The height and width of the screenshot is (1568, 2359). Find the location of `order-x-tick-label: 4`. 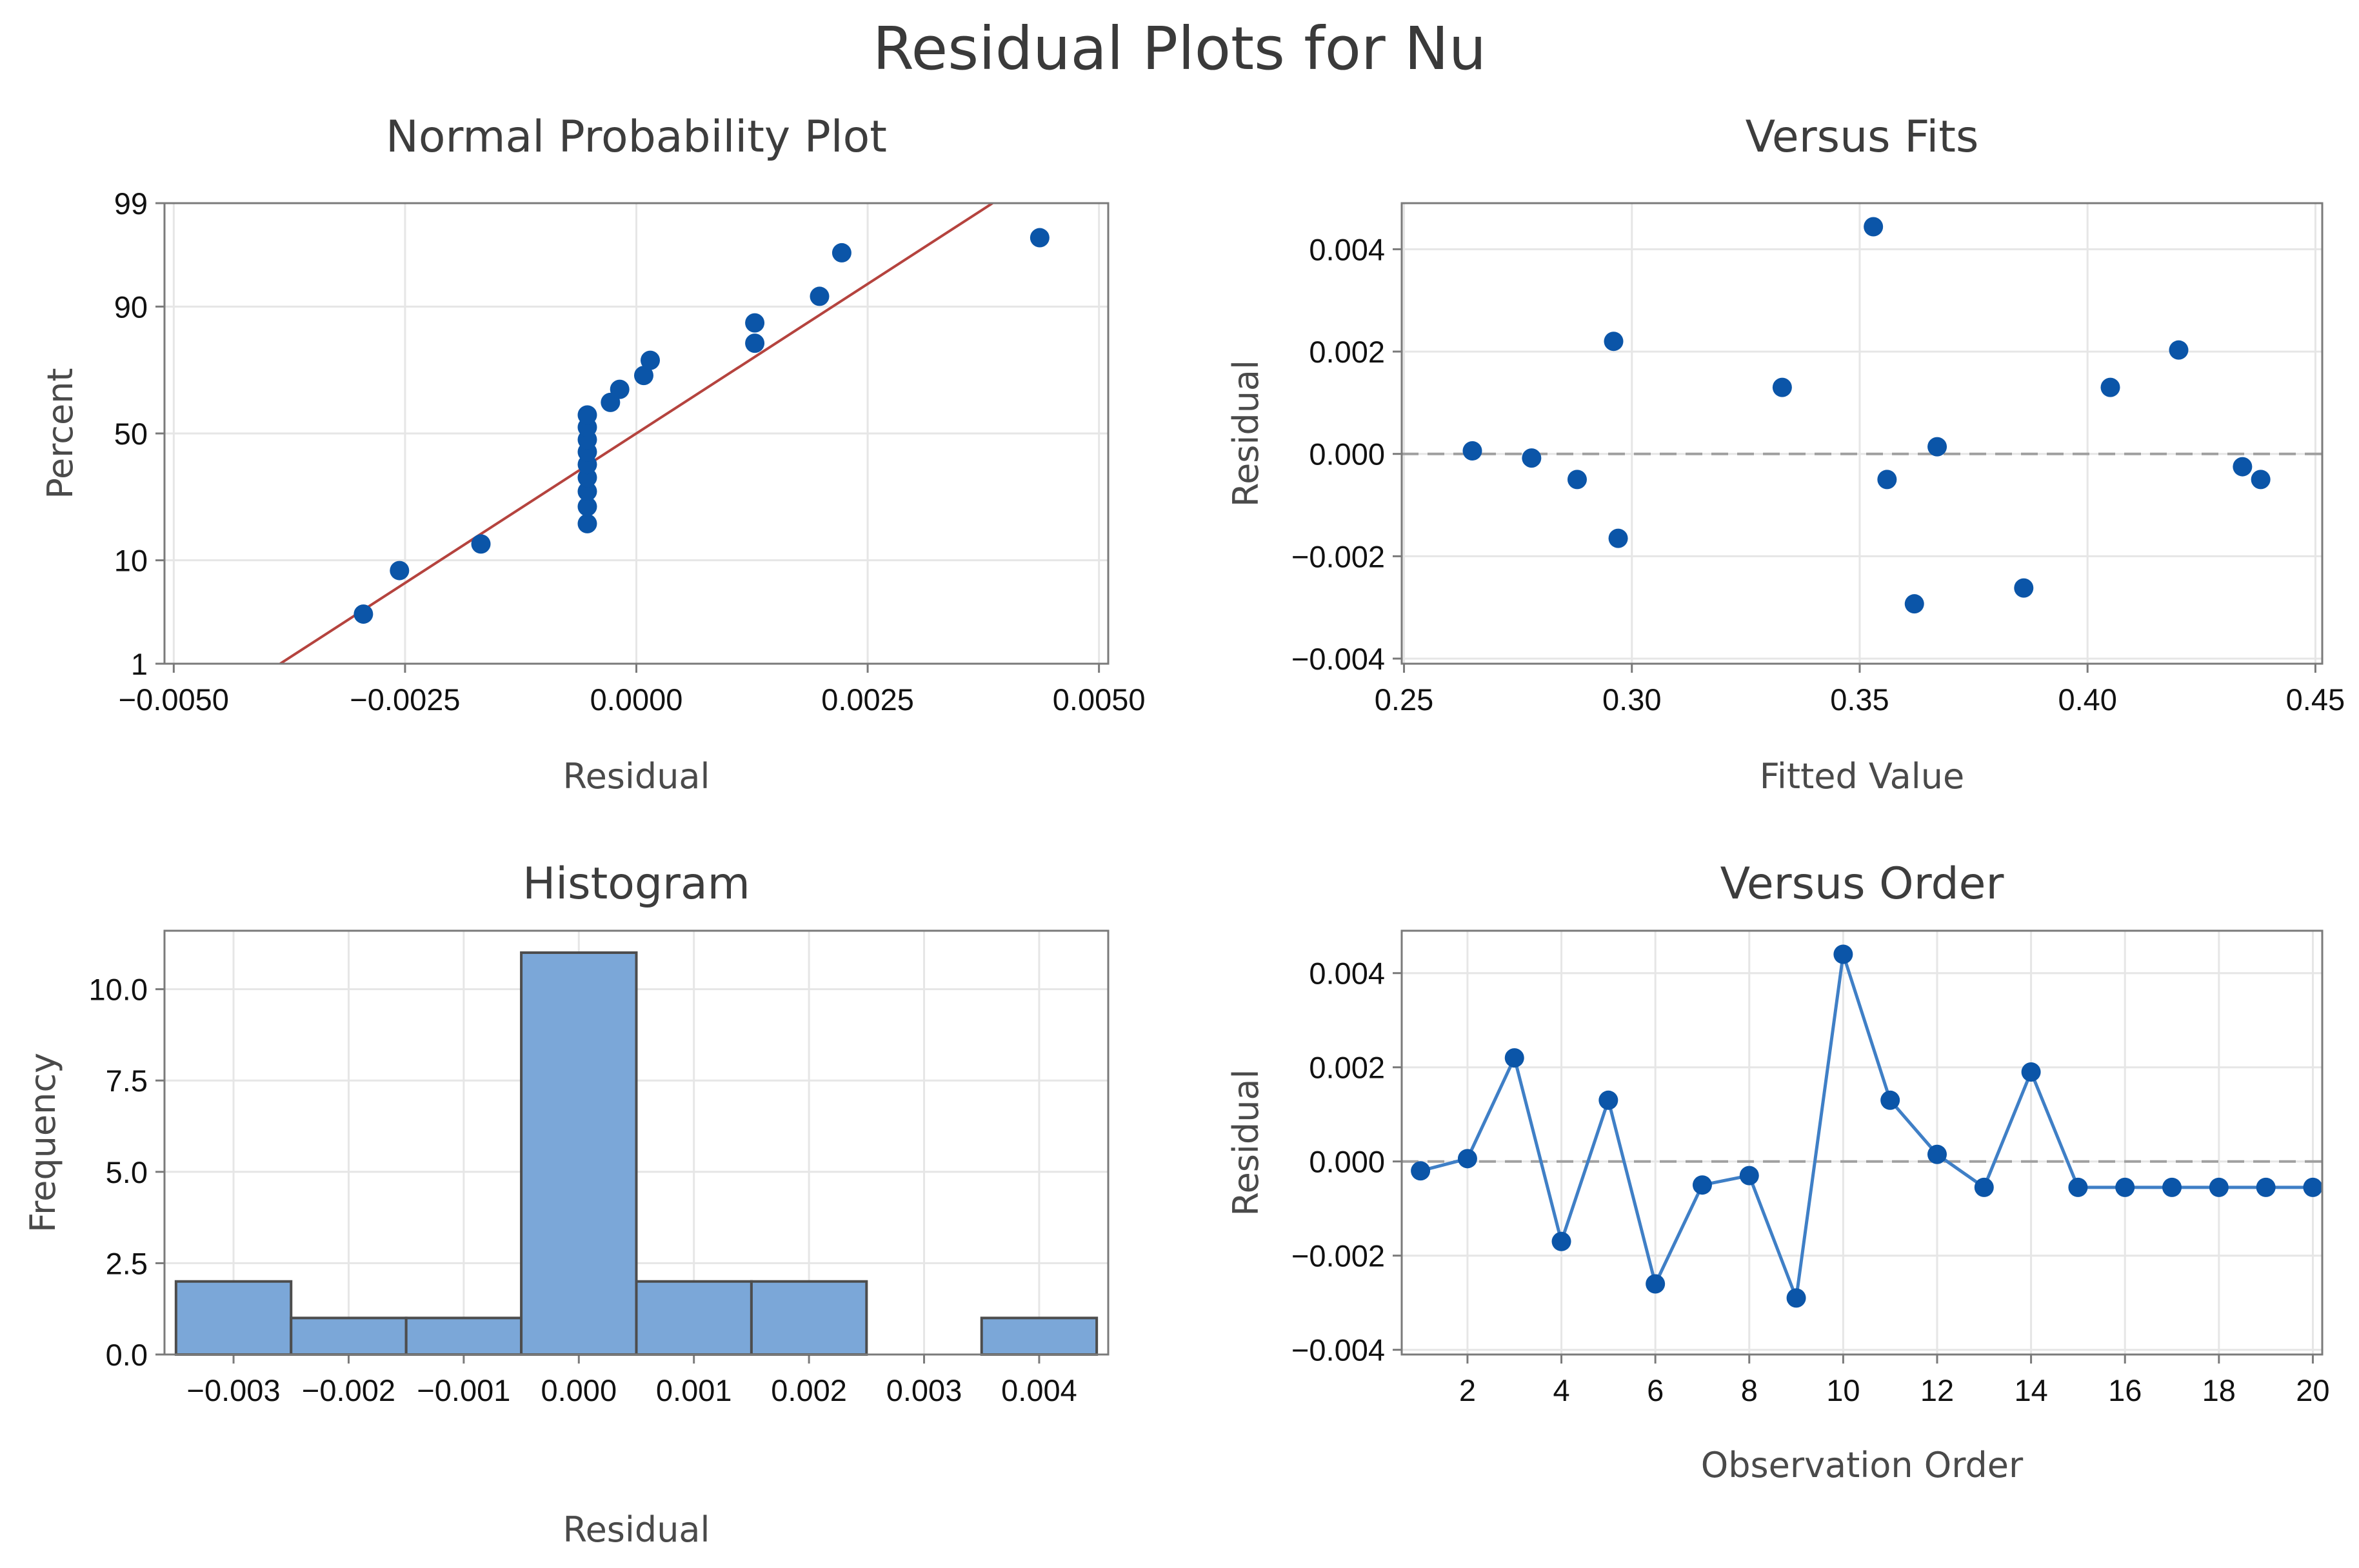

order-x-tick-label: 4 is located at coordinates (1561, 1390).